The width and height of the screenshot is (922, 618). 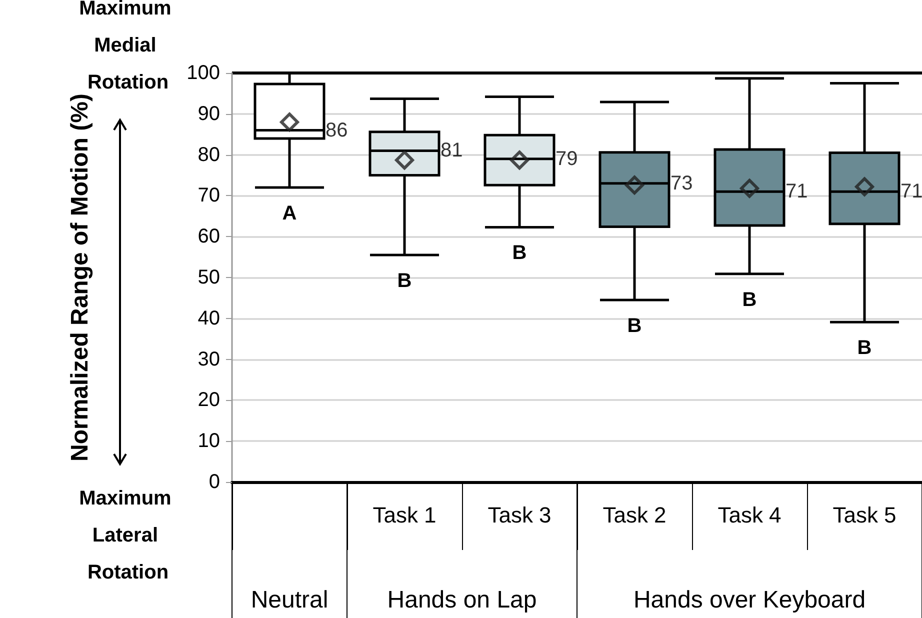 I want to click on text: Neutral, so click(x=289, y=600).